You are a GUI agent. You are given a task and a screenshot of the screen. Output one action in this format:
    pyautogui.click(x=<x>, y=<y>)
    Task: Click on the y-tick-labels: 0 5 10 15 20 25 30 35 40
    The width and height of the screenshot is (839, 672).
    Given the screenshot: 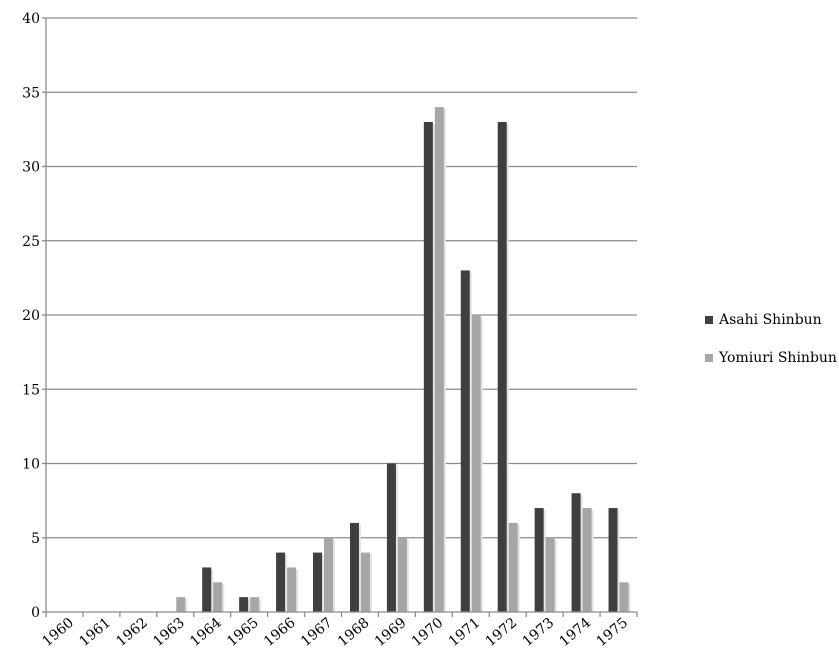 What is the action you would take?
    pyautogui.click(x=31, y=316)
    